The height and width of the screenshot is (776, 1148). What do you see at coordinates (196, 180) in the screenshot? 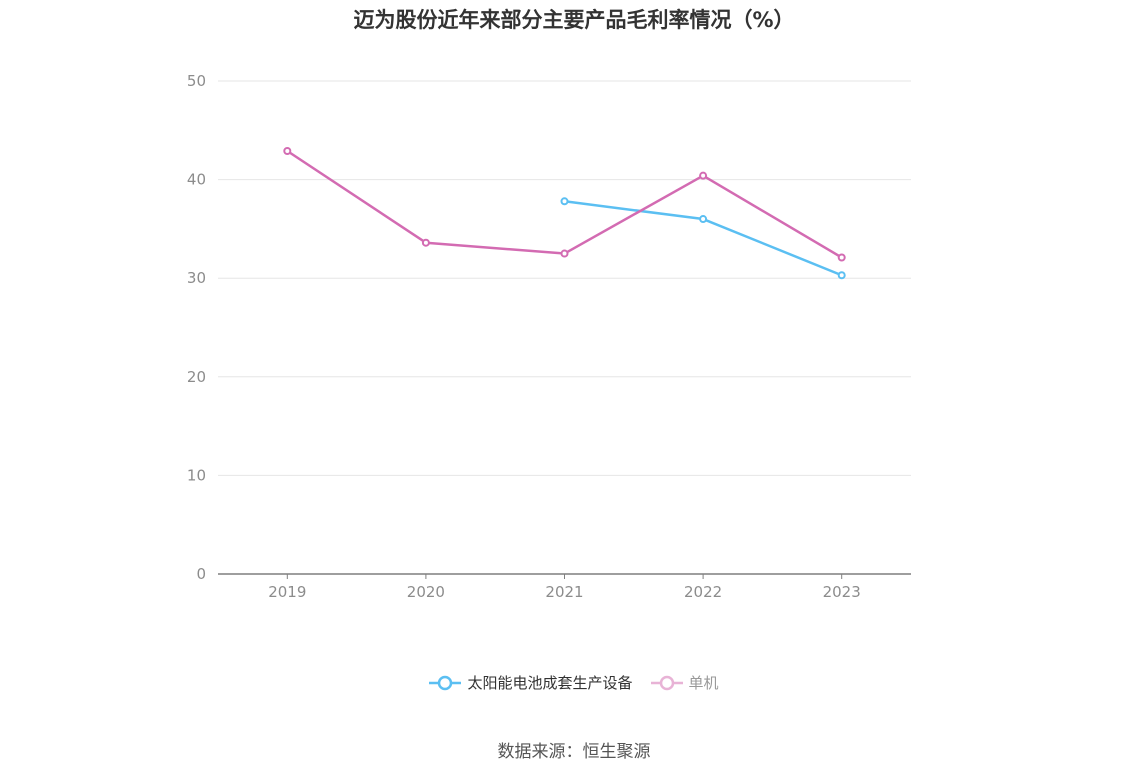
I see `y-tick-label: 40` at bounding box center [196, 180].